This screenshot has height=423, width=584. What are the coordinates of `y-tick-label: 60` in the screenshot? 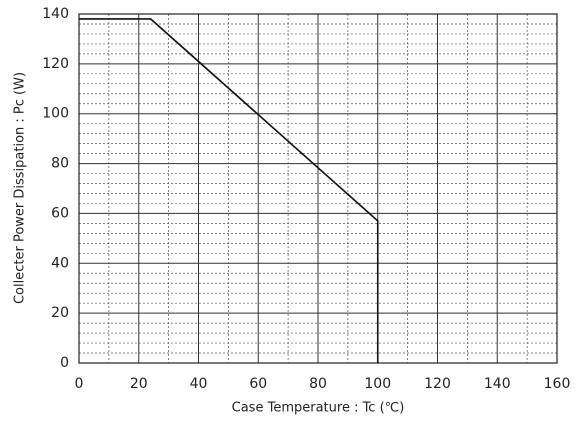 It's located at (60, 213).